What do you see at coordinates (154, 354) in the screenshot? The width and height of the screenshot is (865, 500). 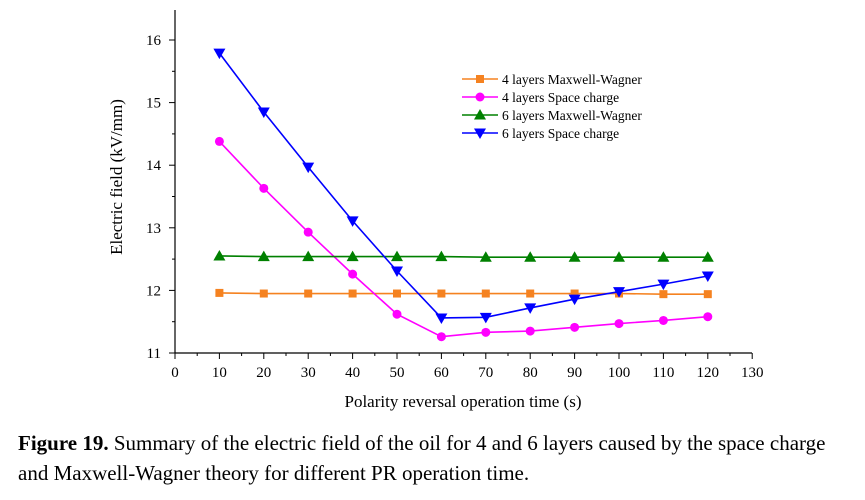 I see `y-tick-label: 11` at bounding box center [154, 354].